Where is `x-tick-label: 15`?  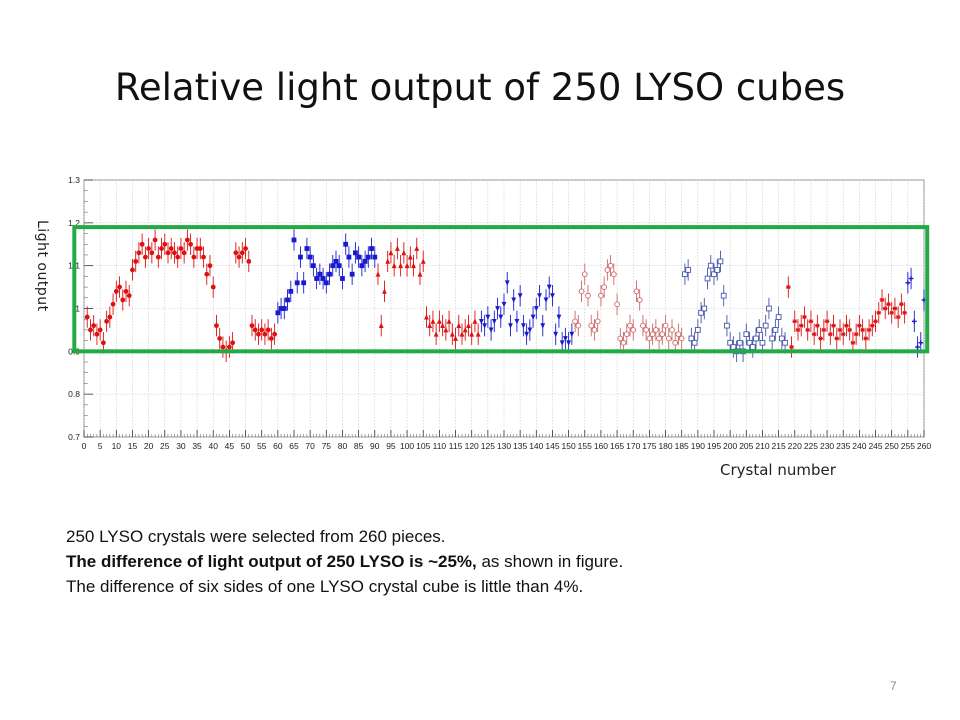 x-tick-label: 15 is located at coordinates (133, 446).